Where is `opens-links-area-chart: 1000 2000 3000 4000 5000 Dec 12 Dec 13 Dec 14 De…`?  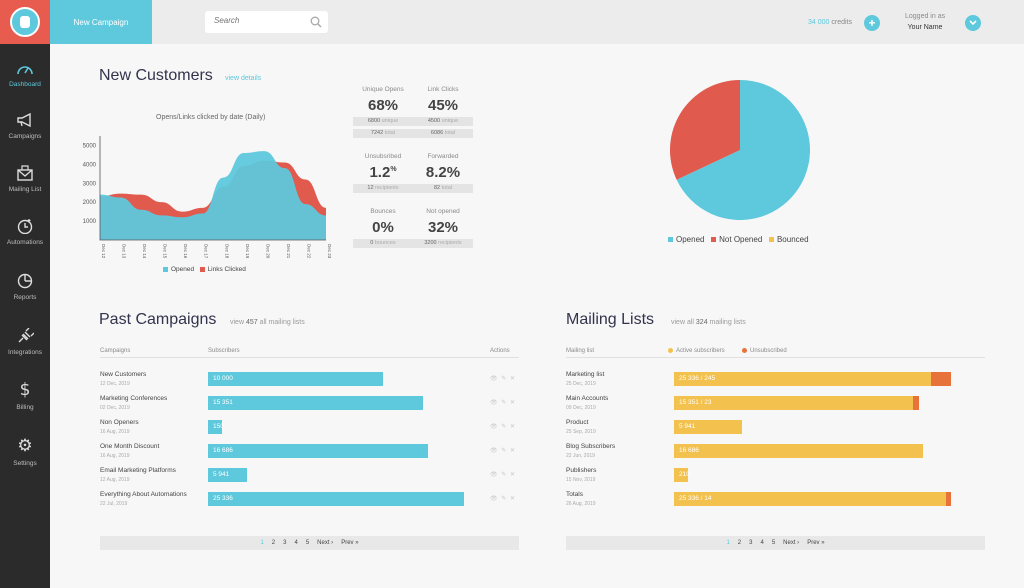
opens-links-area-chart: 1000 2000 3000 4000 5000 Dec 12 Dec 13 Dec 14 De… is located at coordinates (207, 197).